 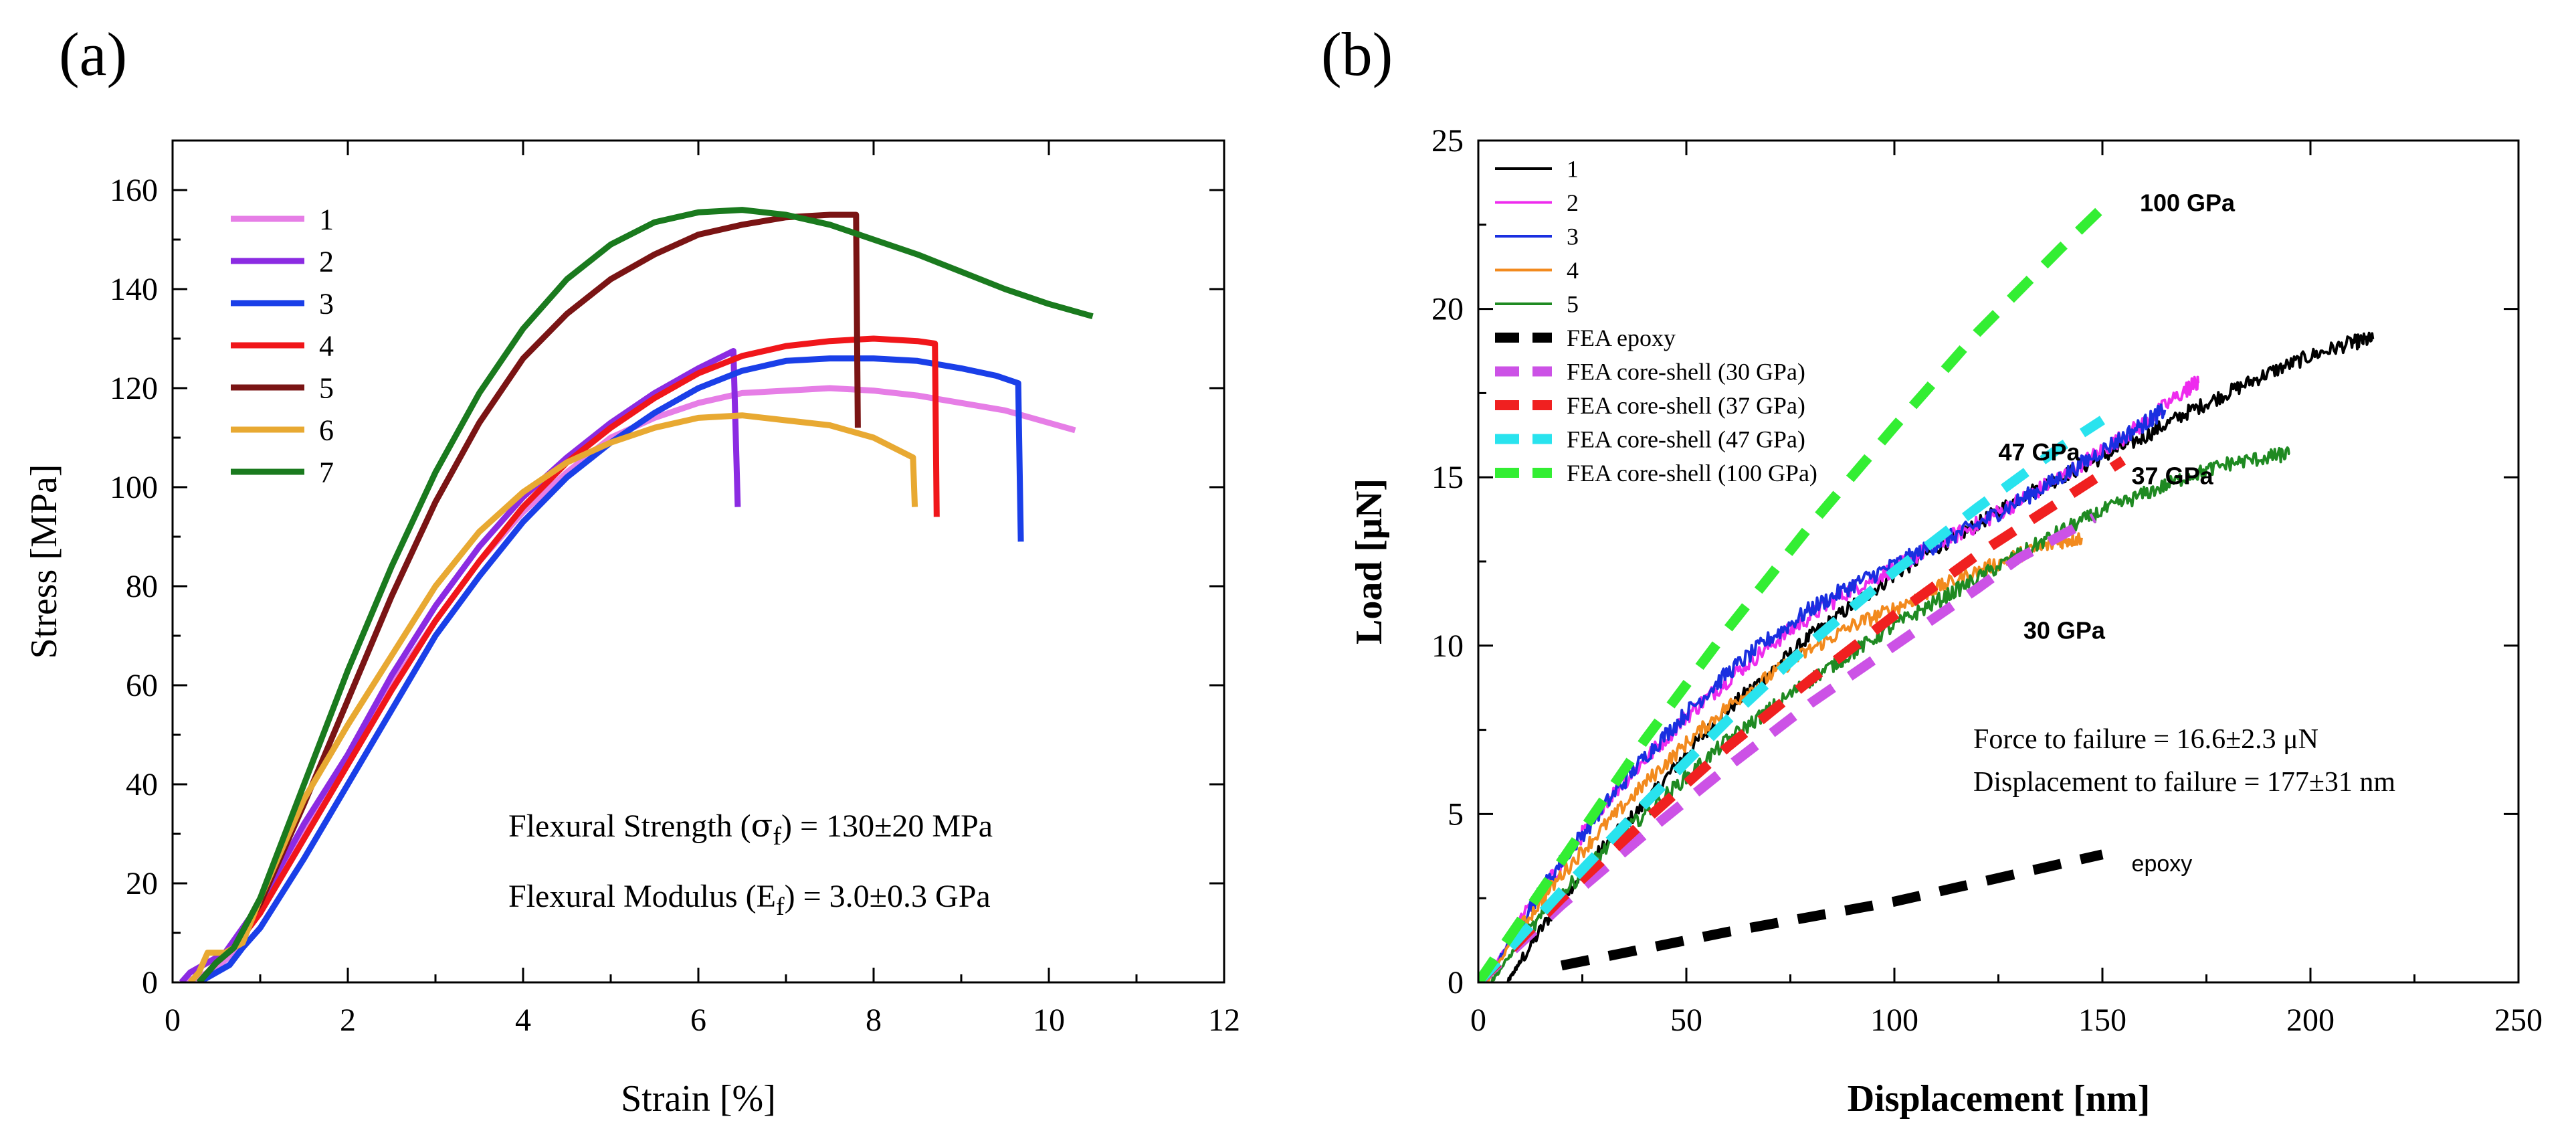 What do you see at coordinates (1621, 338) in the screenshot?
I see `legend-label: FEA epoxy` at bounding box center [1621, 338].